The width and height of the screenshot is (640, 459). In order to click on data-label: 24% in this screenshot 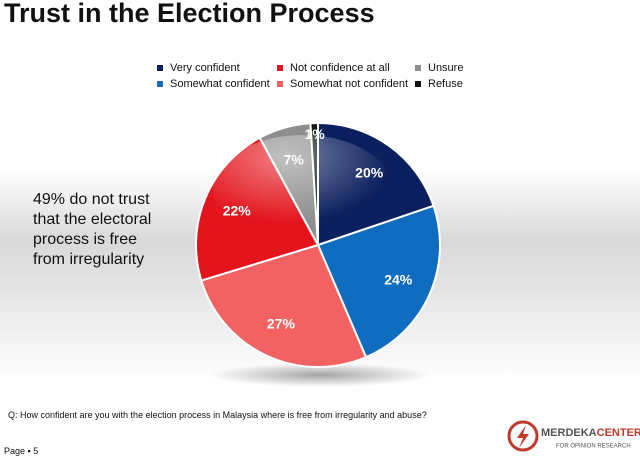, I will do `click(398, 280)`.